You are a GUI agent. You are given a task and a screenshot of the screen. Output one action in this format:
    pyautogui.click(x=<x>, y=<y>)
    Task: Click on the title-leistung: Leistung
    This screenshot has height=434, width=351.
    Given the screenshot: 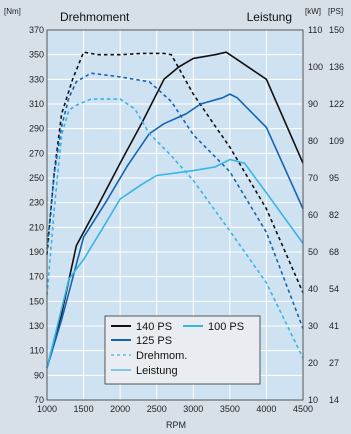 What is the action you would take?
    pyautogui.click(x=269, y=17)
    